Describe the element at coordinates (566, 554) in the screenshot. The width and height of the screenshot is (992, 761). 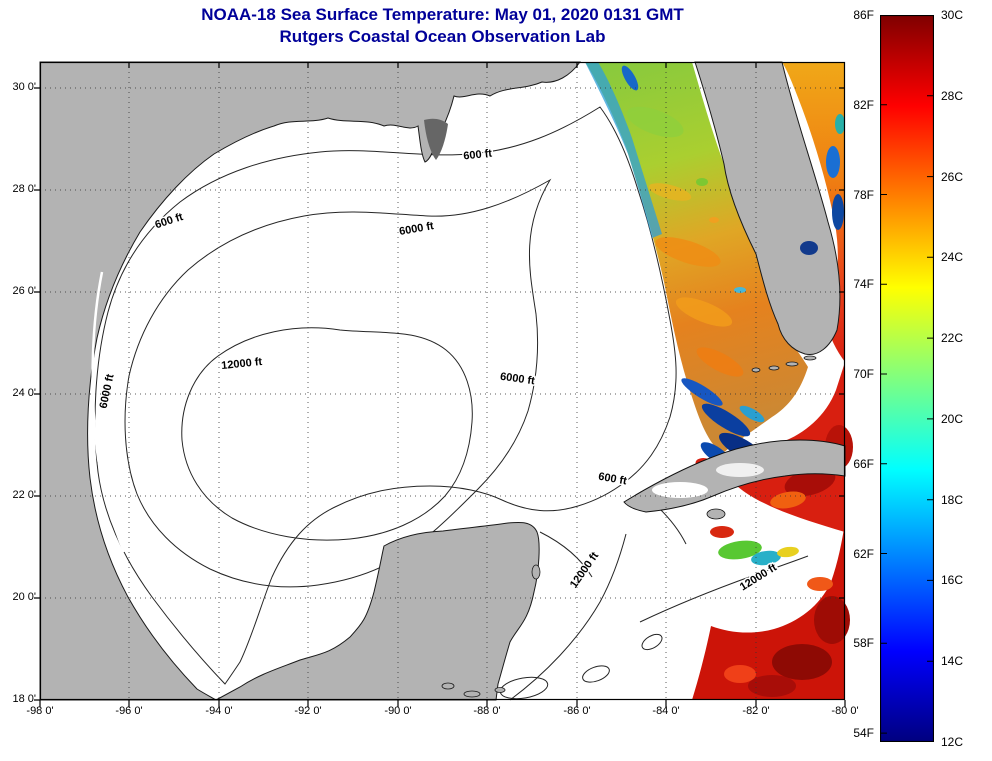
I see `contour-yucatan-channel` at that location.